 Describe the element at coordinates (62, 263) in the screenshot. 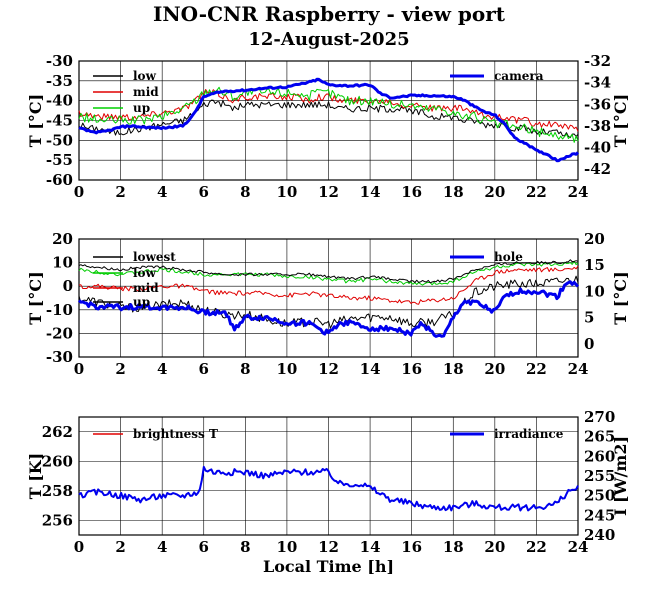

I see `y-tick-label: 10` at that location.